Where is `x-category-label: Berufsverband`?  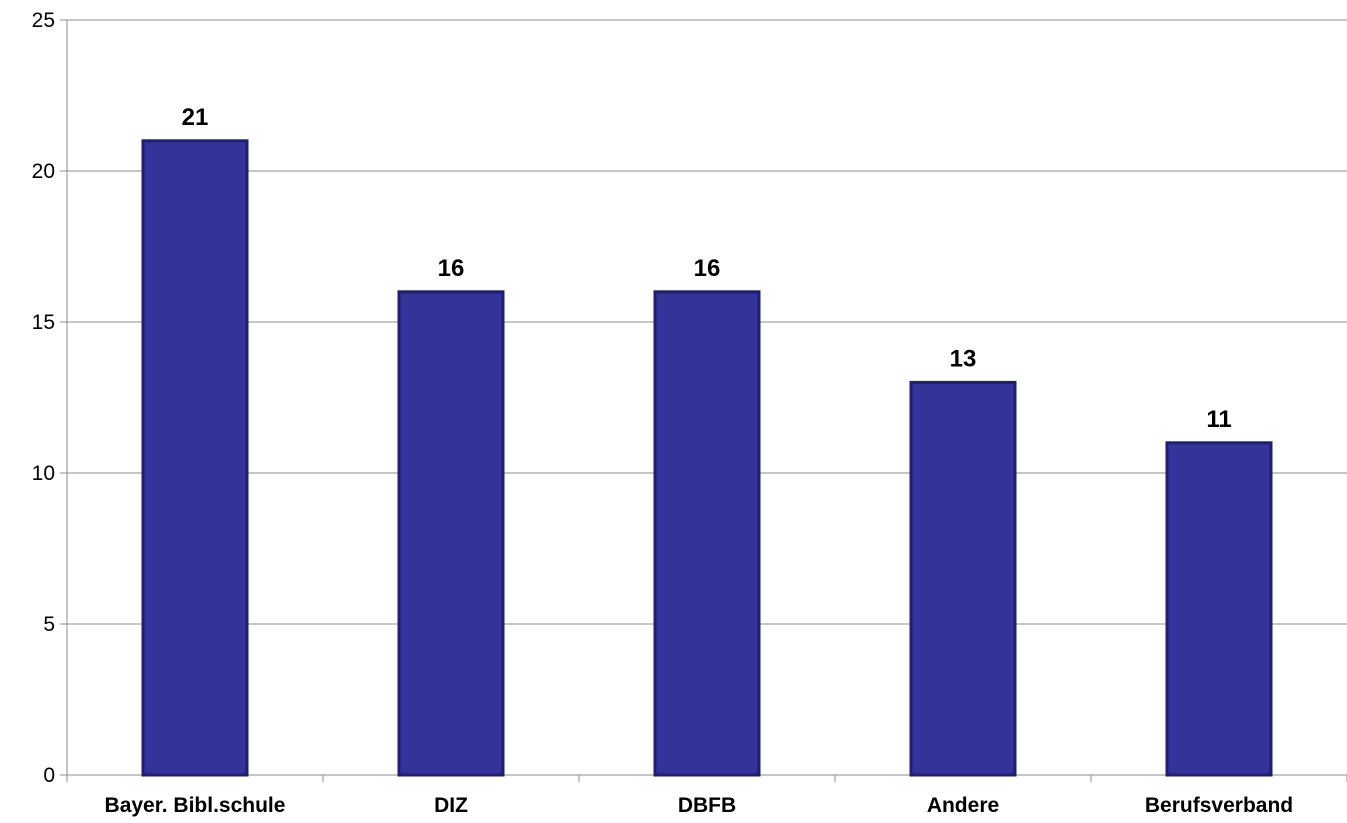
x-category-label: Berufsverband is located at coordinates (1219, 805).